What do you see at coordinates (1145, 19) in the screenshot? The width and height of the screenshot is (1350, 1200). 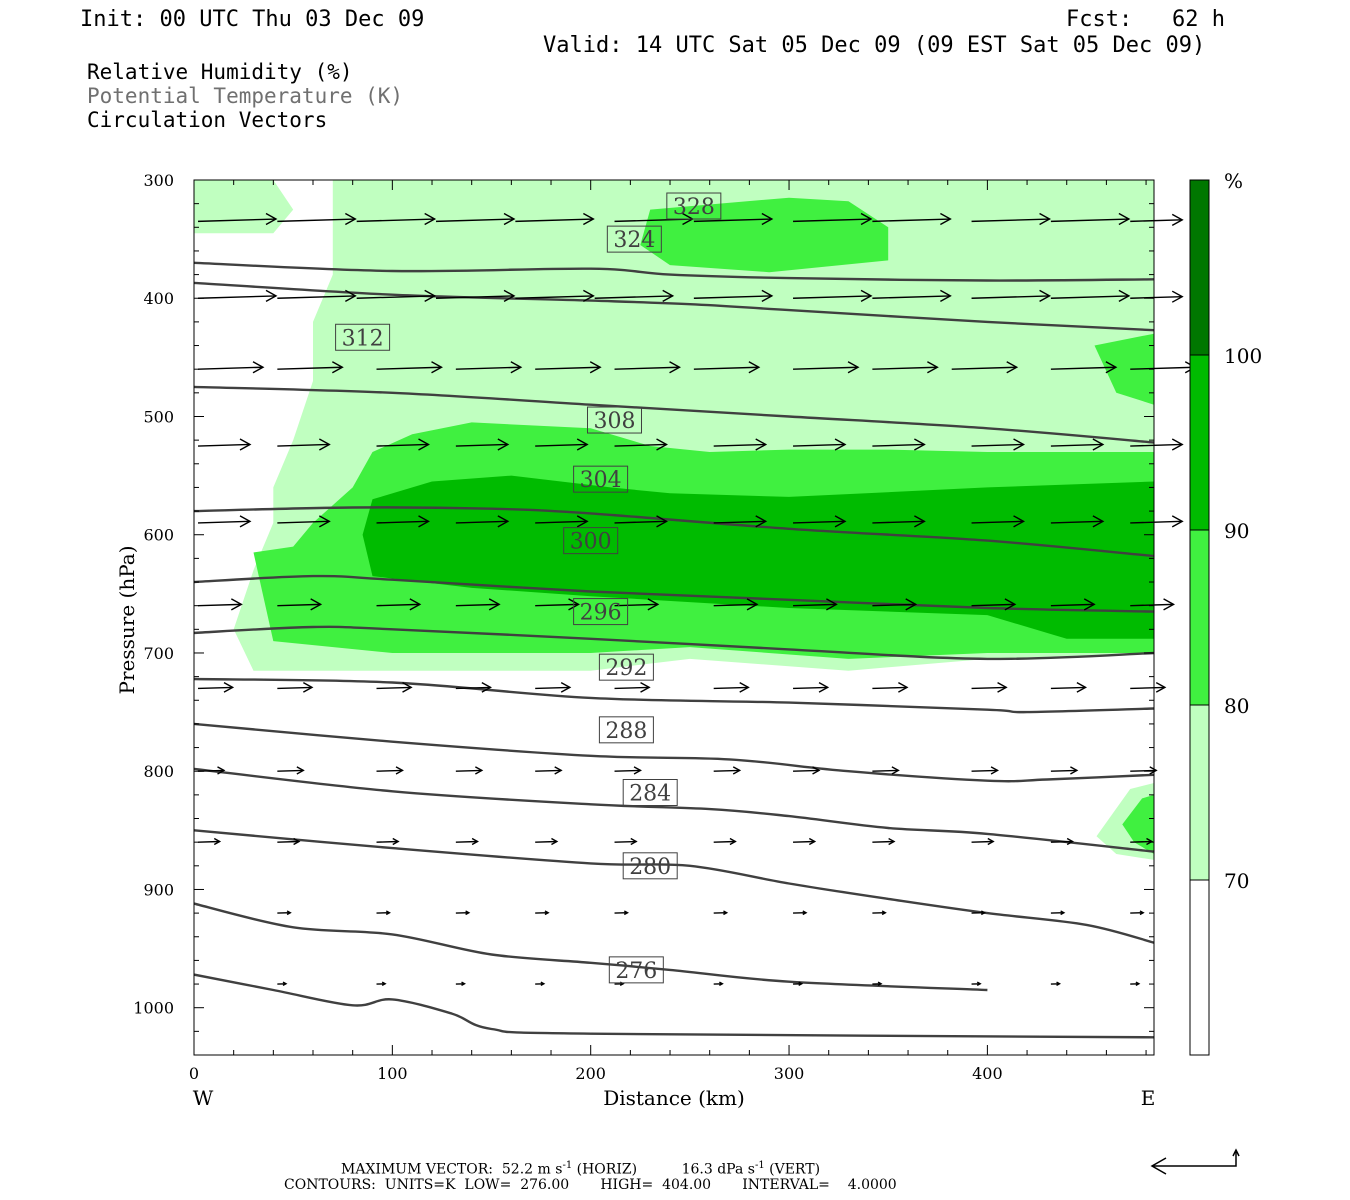 I see `forecast-hour: Fcst: 62 h` at bounding box center [1145, 19].